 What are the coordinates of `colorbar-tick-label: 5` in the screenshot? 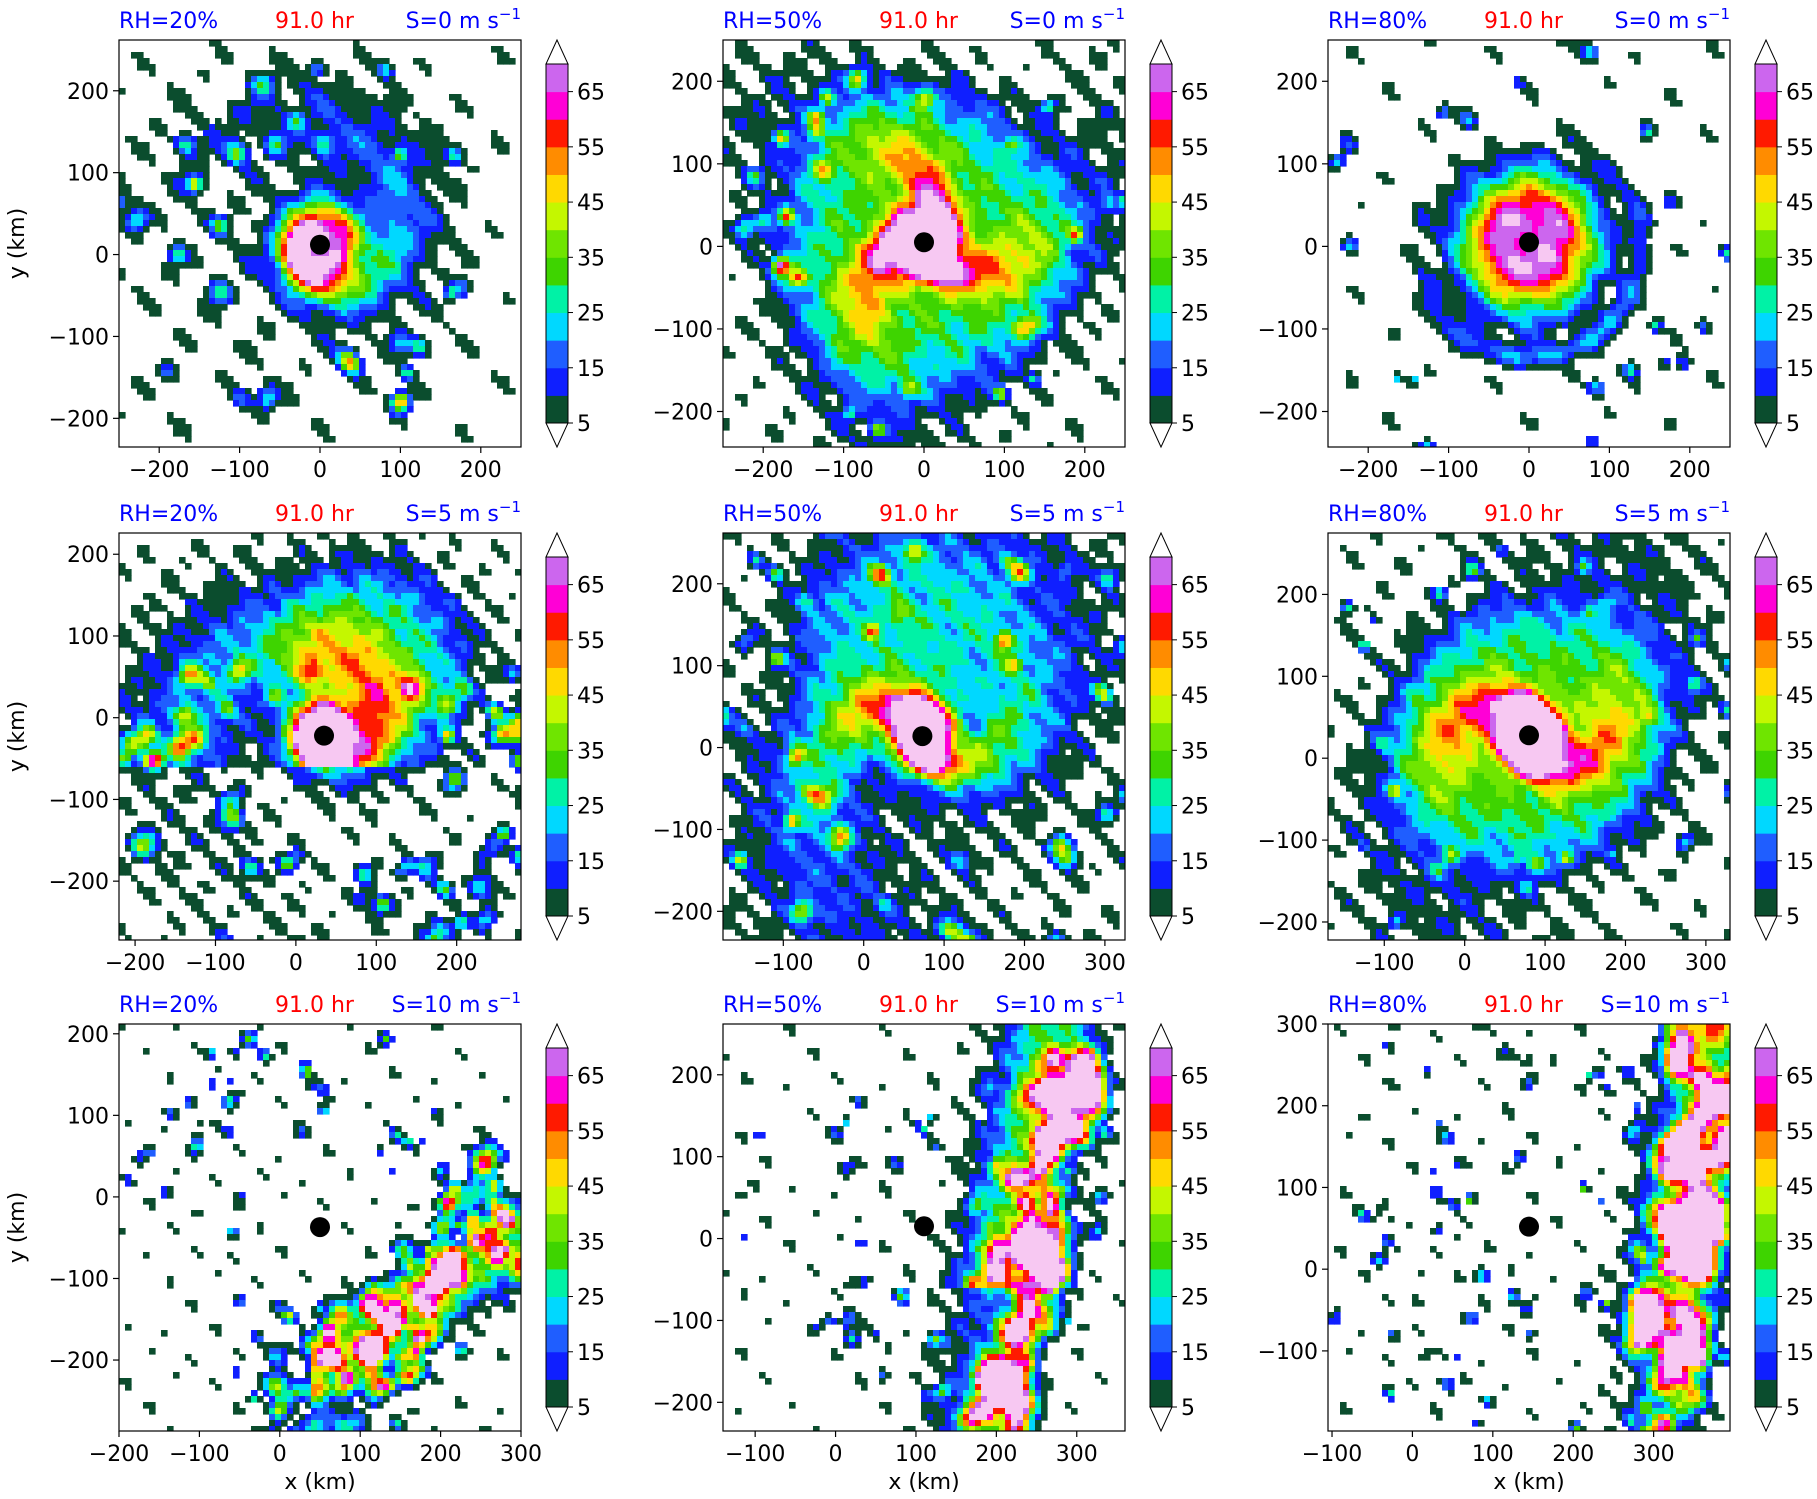 It's located at (1793, 424).